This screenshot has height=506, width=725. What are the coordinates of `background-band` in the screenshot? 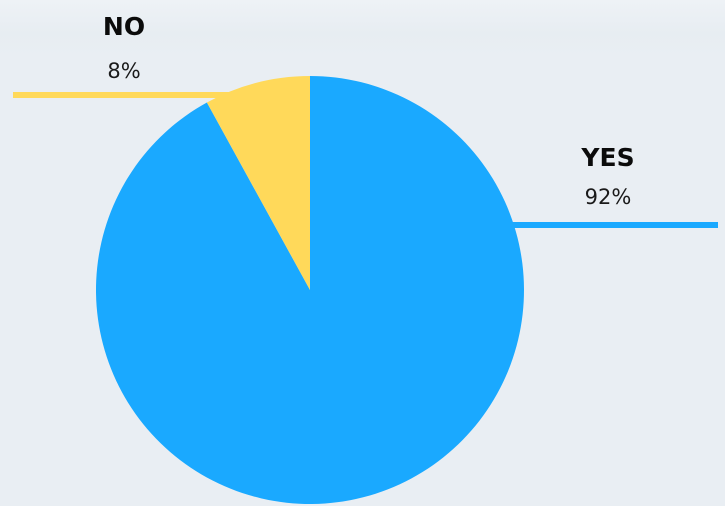 It's located at (362, 28).